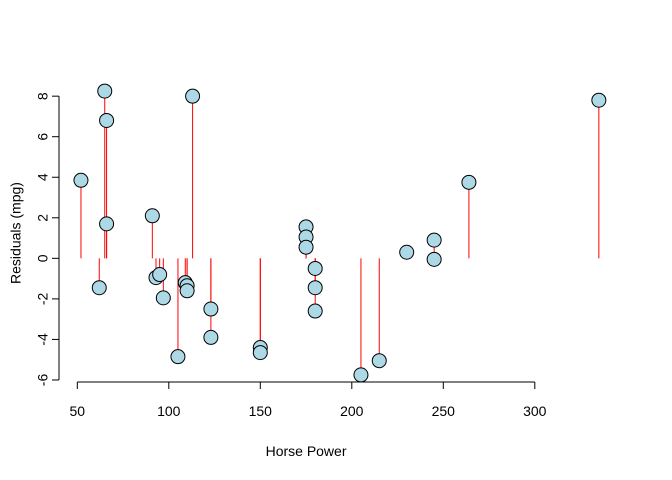 This screenshot has height=480, width=672. Describe the element at coordinates (352, 411) in the screenshot. I see `x-tick-label: 200` at that location.